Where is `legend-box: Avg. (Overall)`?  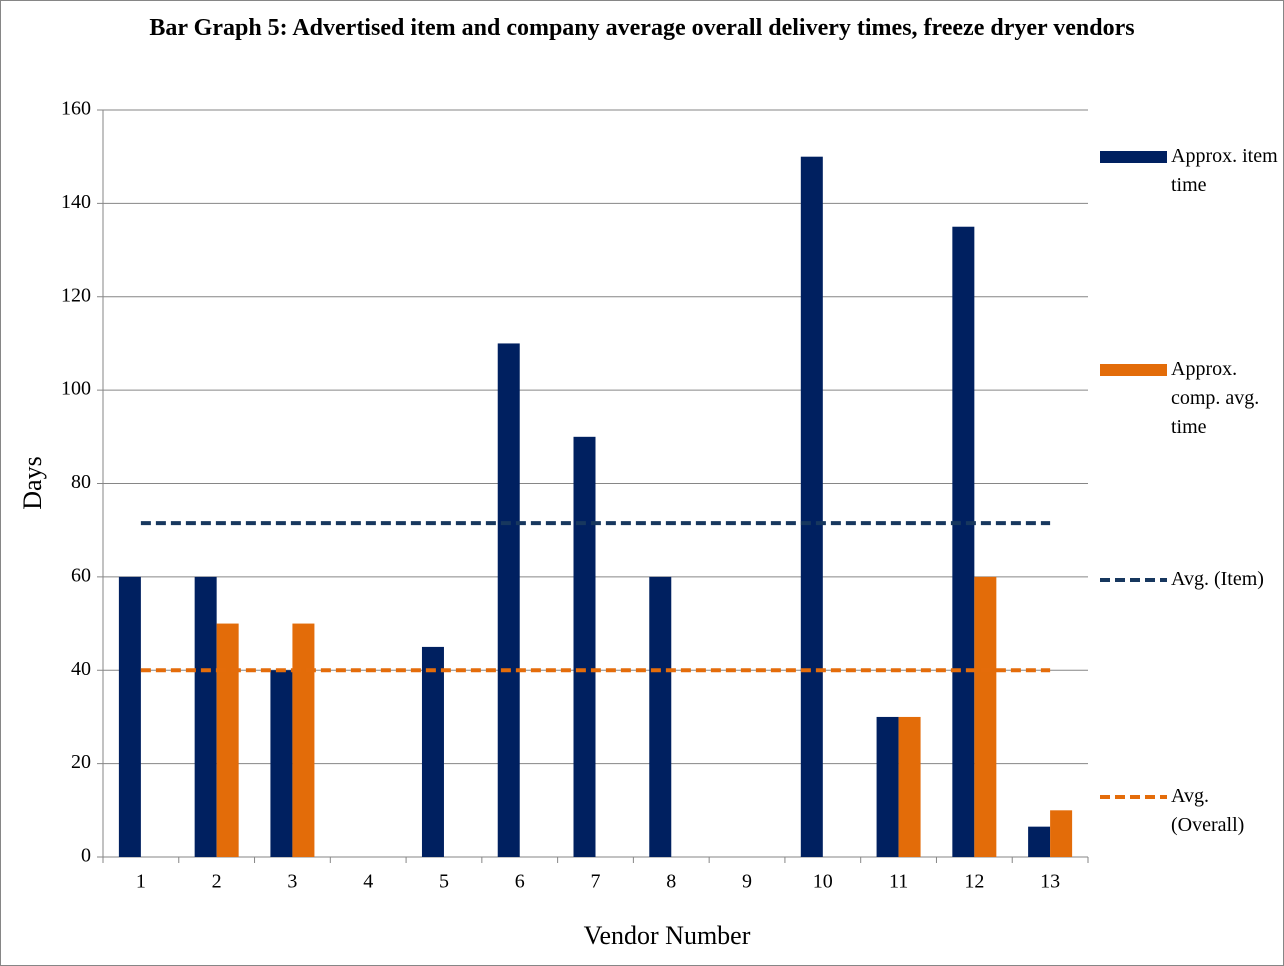
legend-box: Avg. (Overall) is located at coordinates (1208, 810).